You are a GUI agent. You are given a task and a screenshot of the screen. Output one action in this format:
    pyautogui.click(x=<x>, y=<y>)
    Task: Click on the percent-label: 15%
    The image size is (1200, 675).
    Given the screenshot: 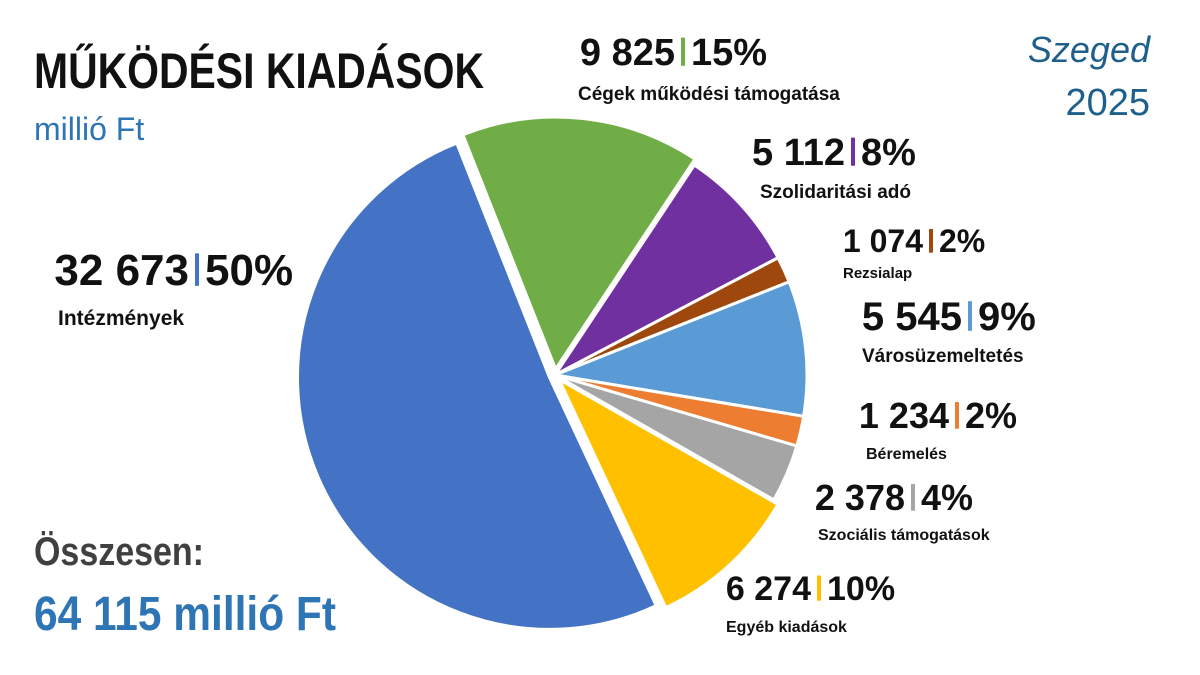 What is the action you would take?
    pyautogui.click(x=729, y=53)
    